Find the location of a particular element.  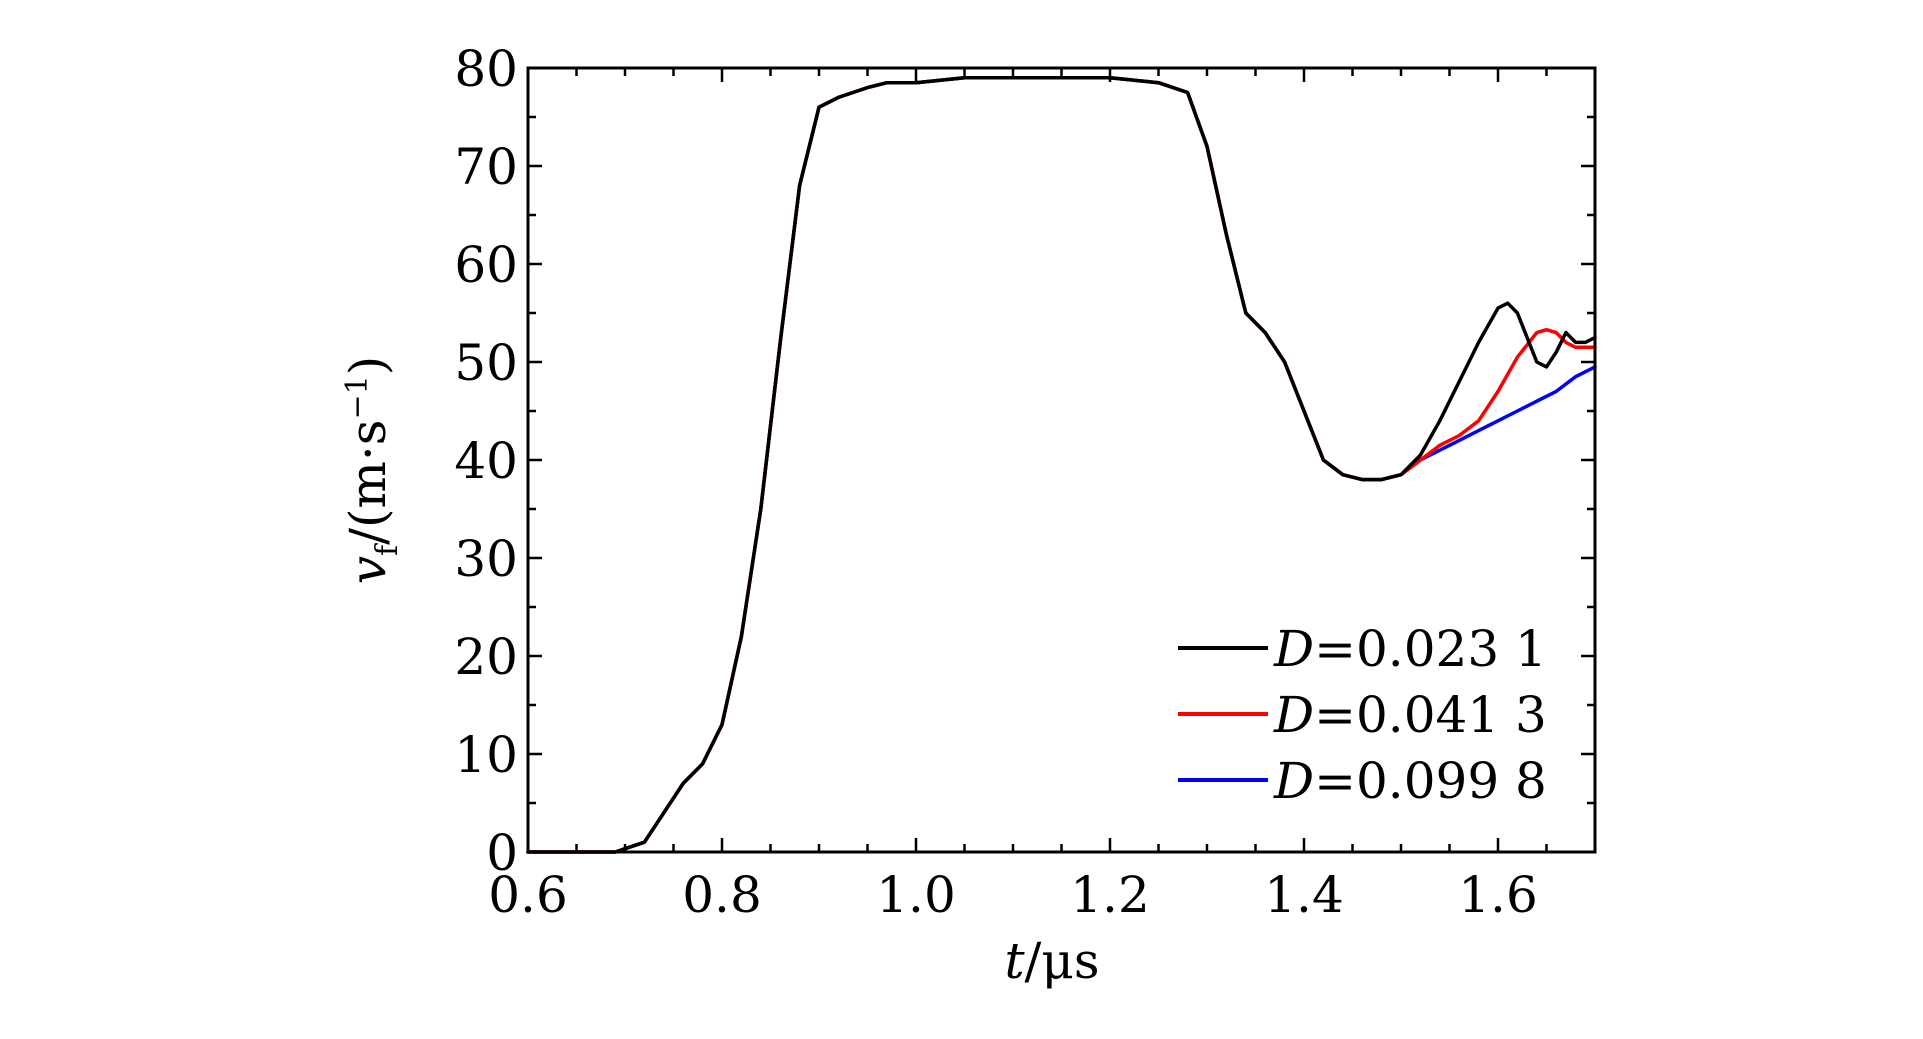

y-tick-label: 40 is located at coordinates (486, 461).